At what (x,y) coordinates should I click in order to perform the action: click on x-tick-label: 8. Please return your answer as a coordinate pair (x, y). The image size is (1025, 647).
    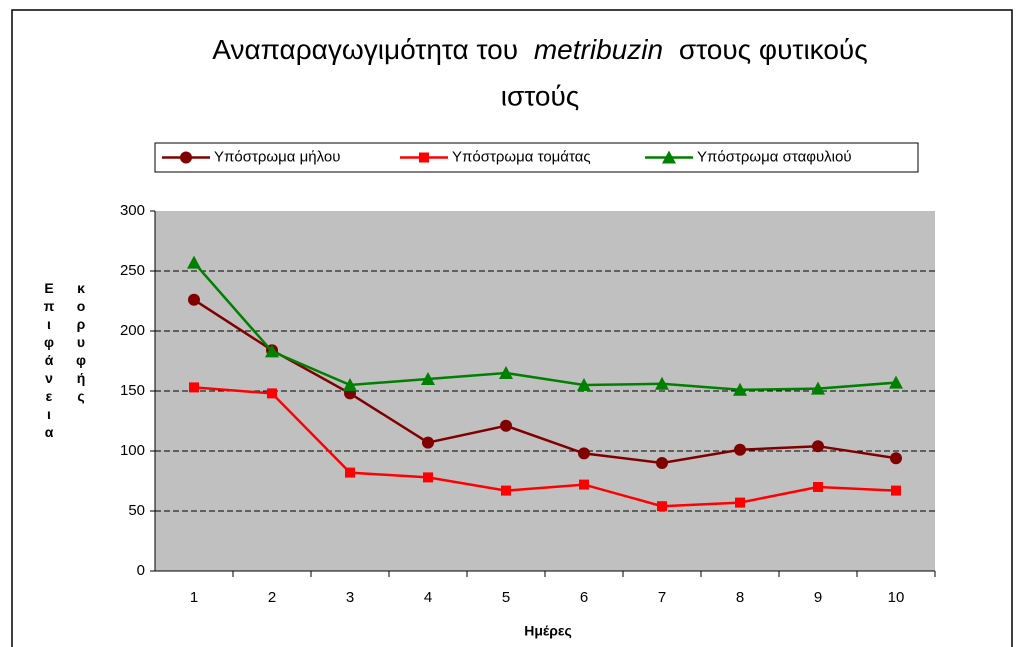
    Looking at the image, I should click on (740, 597).